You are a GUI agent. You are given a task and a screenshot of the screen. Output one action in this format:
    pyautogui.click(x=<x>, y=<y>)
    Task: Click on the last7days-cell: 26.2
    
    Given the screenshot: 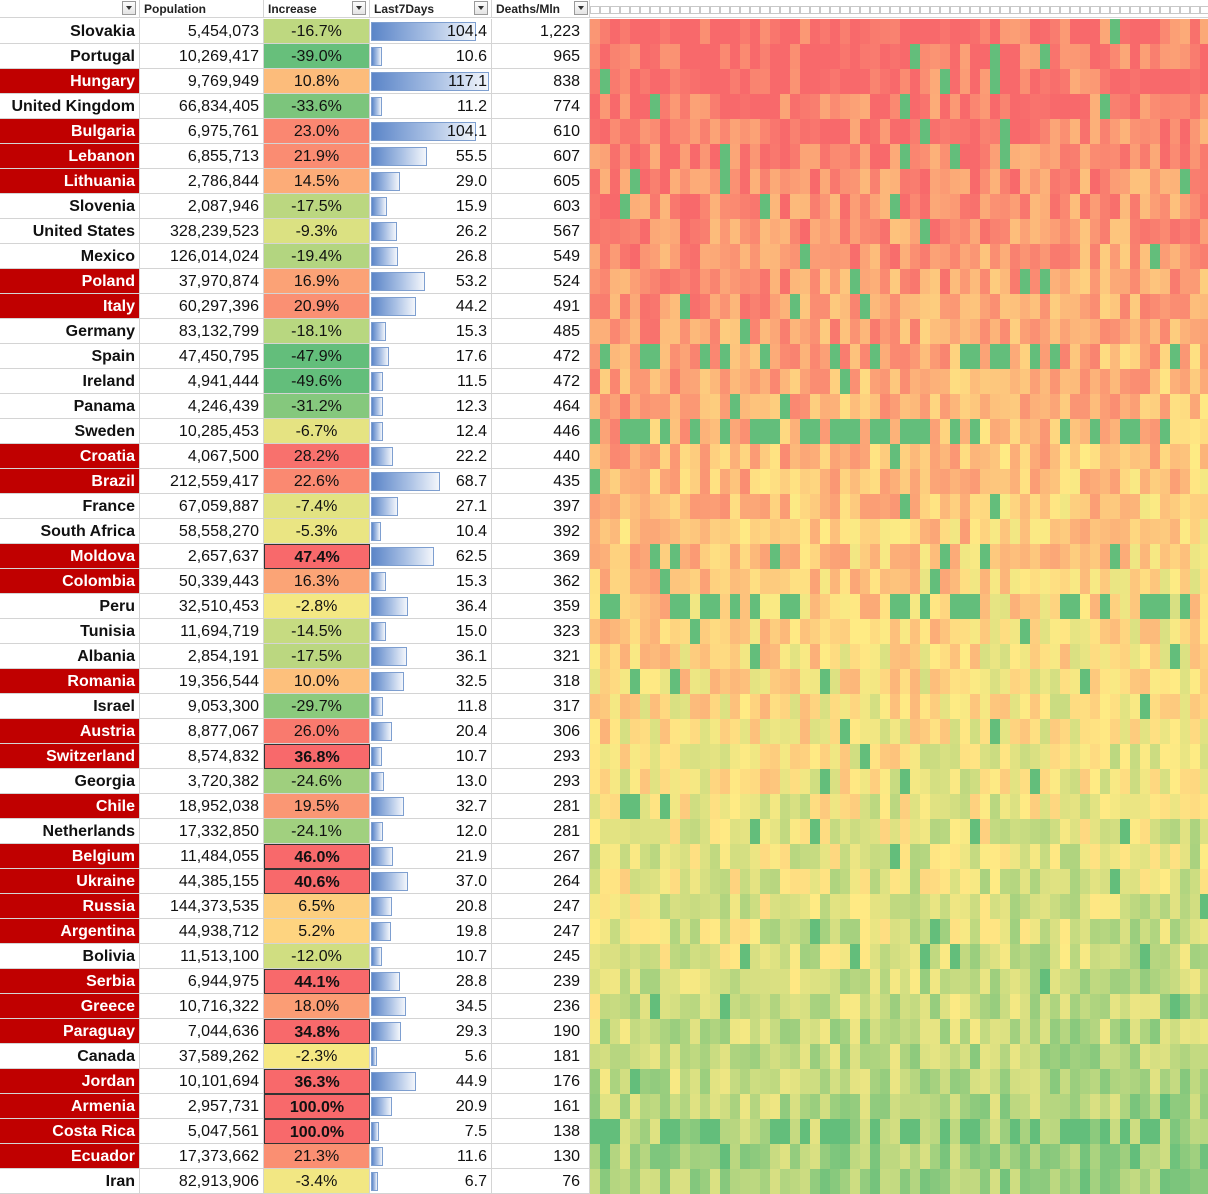 What is the action you would take?
    pyautogui.click(x=431, y=231)
    